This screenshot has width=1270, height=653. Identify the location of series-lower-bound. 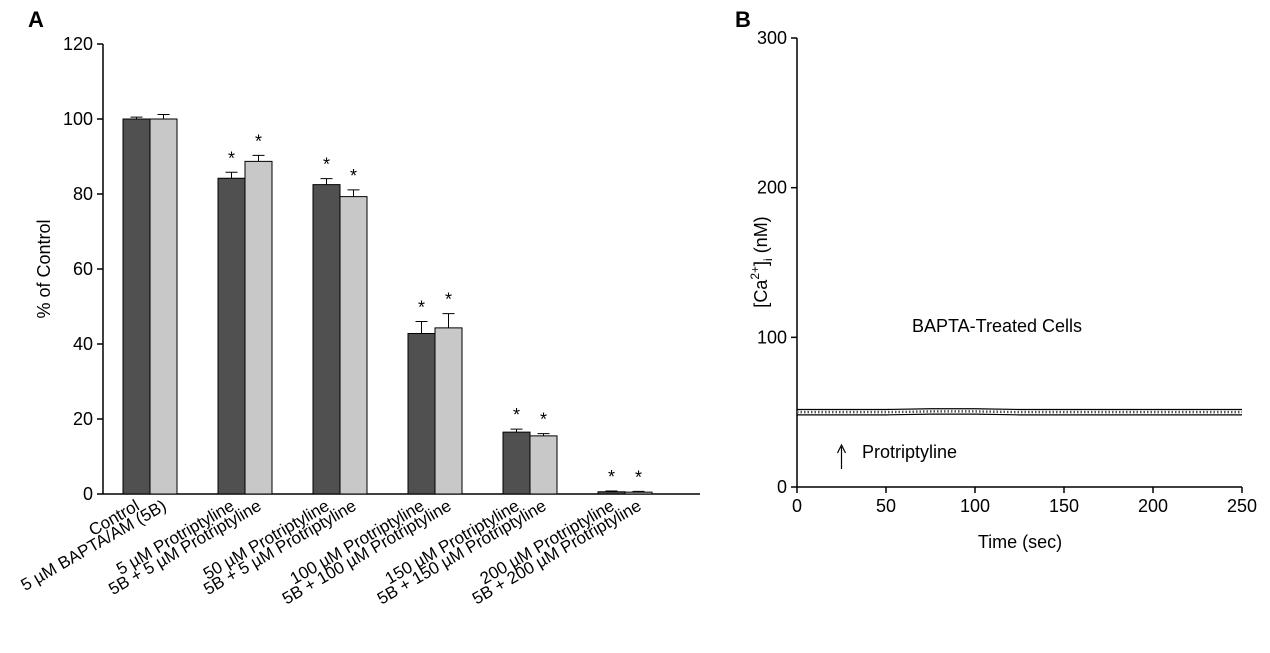
(1019, 414).